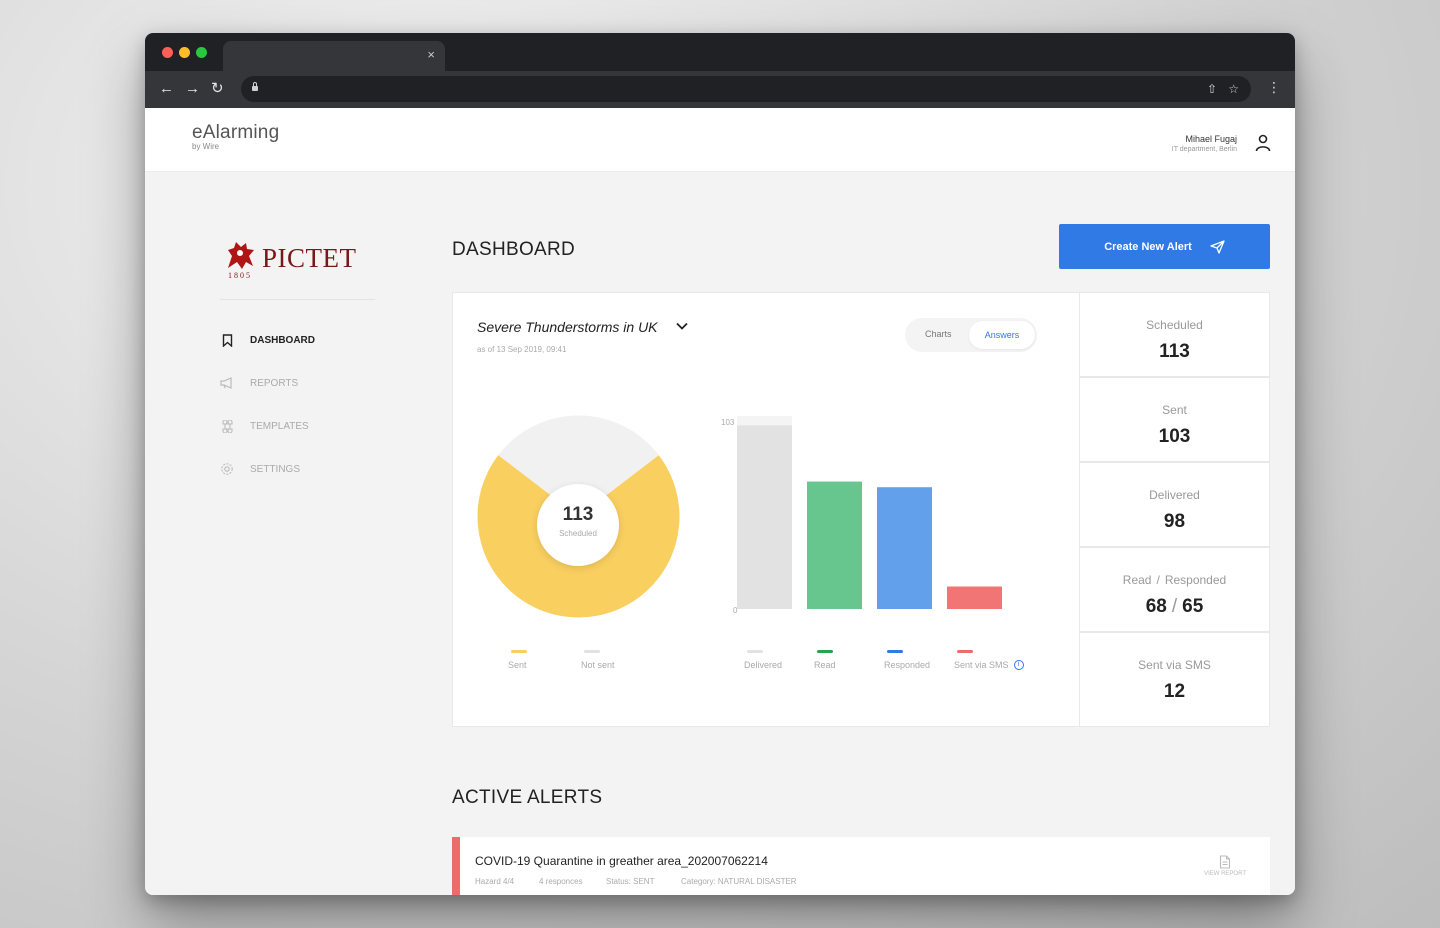  Describe the element at coordinates (1211, 89) in the screenshot. I see `share-icon: ⇧` at that location.